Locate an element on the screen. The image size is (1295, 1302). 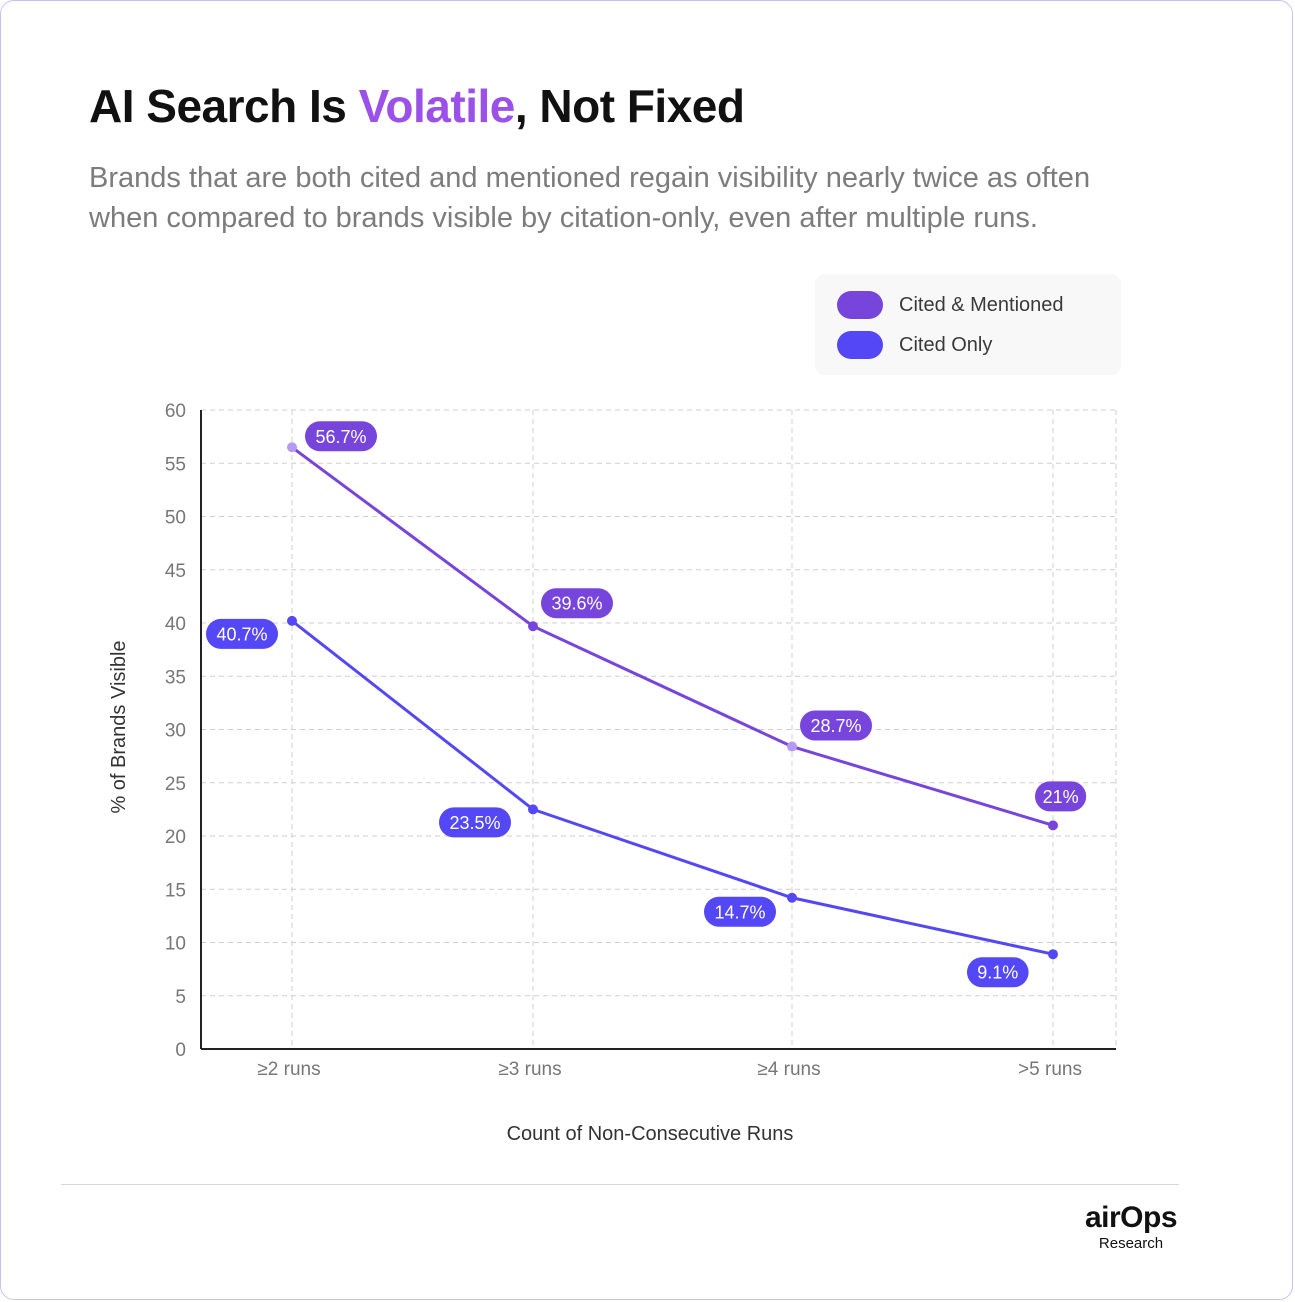
airops-logo: airOps Research is located at coordinates (1131, 1227).